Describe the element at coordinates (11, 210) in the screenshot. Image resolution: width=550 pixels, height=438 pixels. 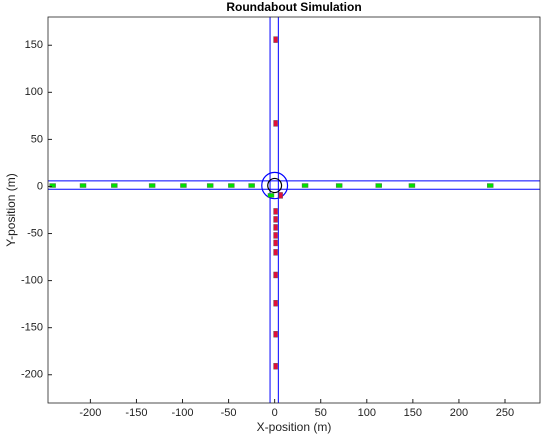
I see `y-axis-label: Y-position (m)` at that location.